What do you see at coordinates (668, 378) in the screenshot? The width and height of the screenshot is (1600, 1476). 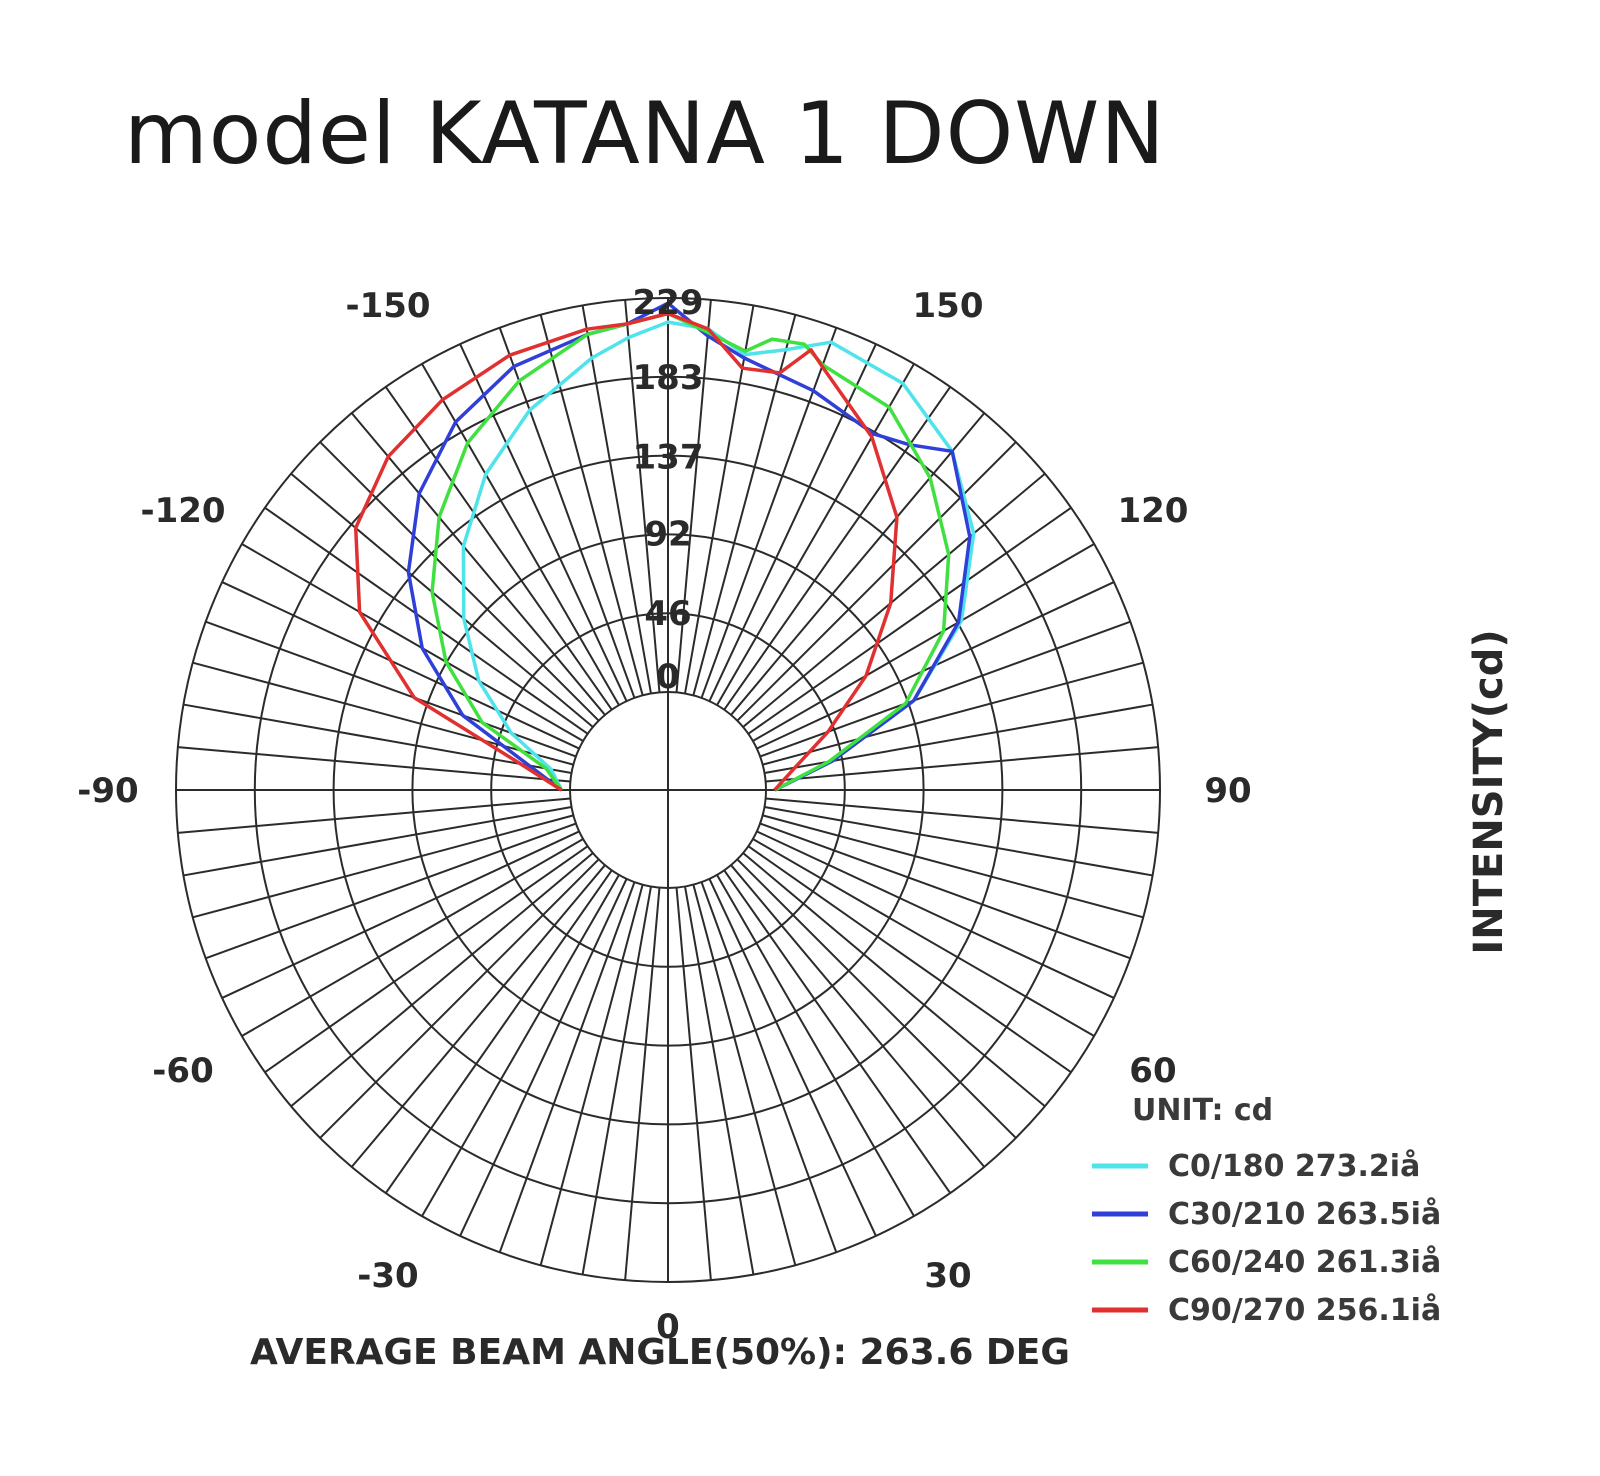 I see `radial-tick-label: 183` at bounding box center [668, 378].